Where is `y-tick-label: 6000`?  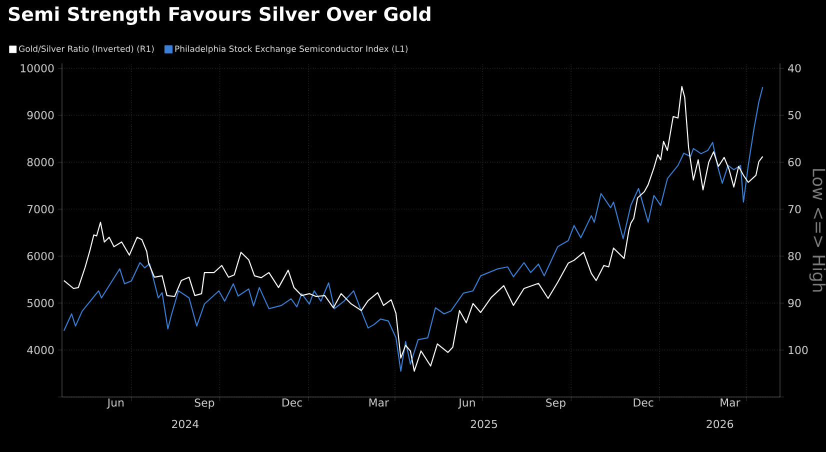 y-tick-label: 6000 is located at coordinates (40, 256).